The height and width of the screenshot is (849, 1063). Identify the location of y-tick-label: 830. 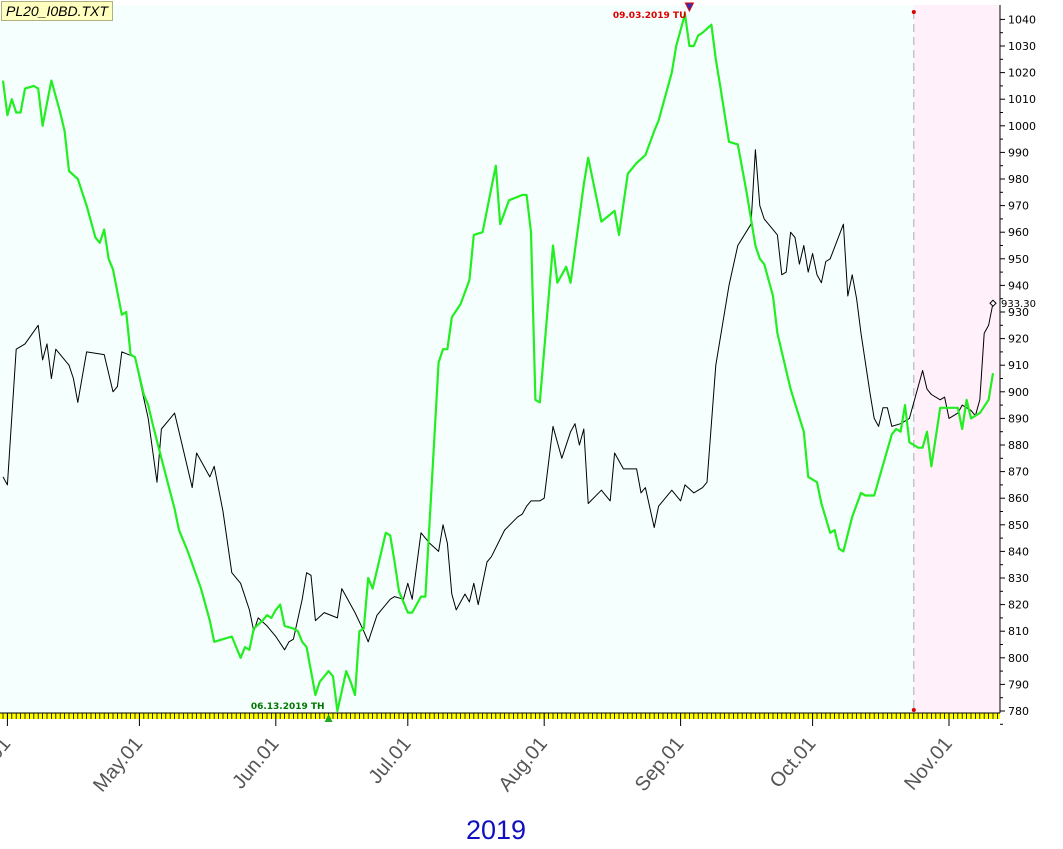
(1018, 578).